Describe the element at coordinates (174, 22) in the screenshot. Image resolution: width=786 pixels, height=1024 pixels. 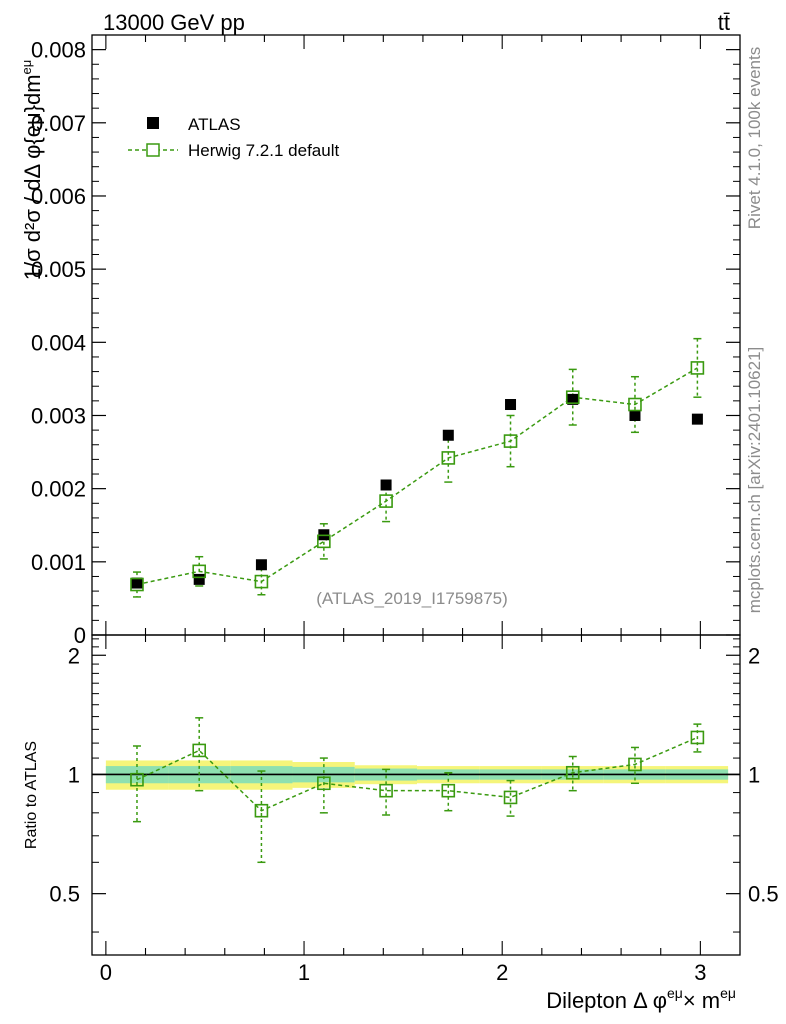
I see `header-left: 13000 GeV pp` at that location.